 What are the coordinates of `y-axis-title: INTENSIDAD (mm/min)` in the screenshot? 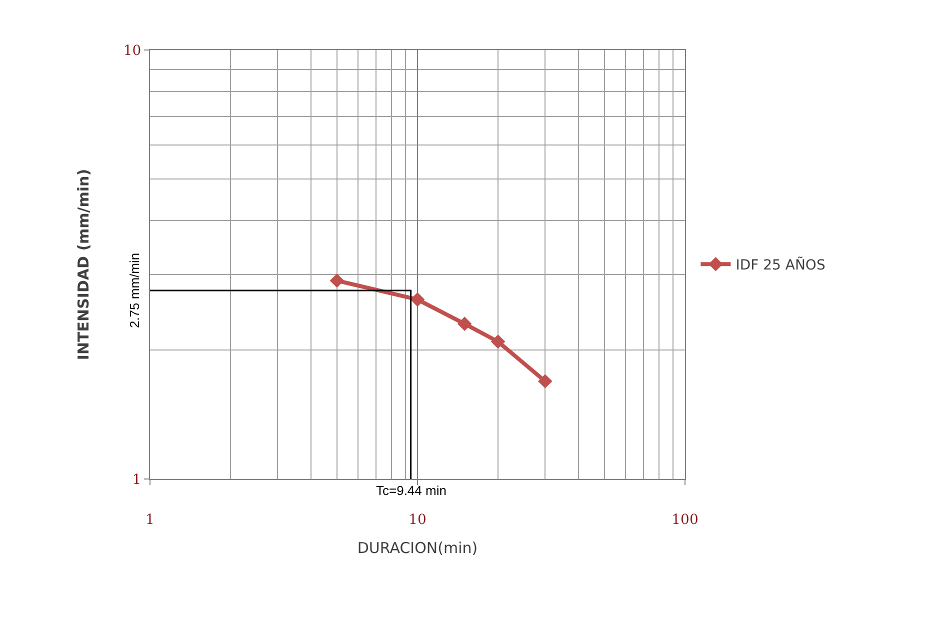 It's located at (83, 264).